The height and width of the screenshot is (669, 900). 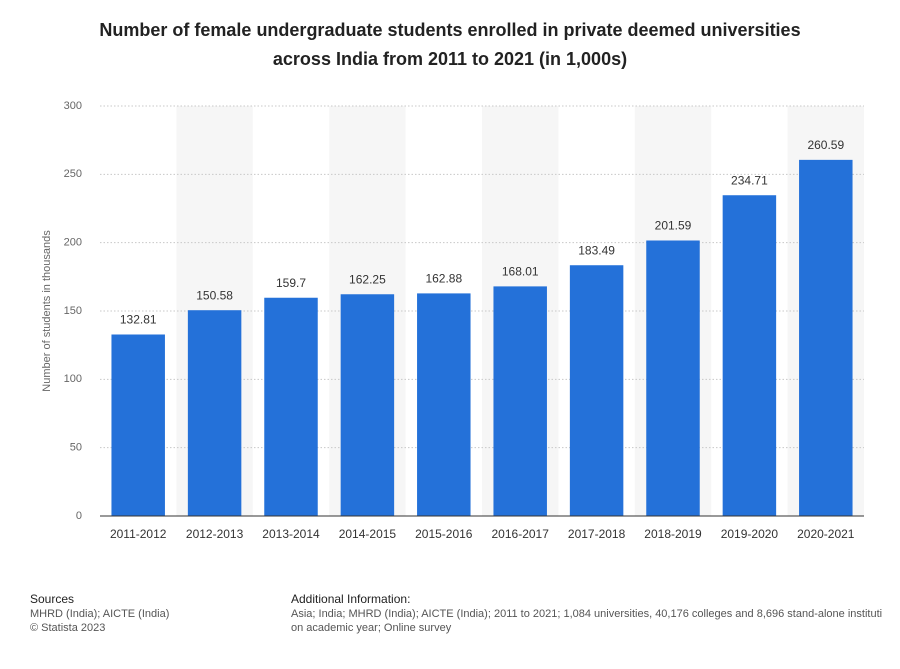 What do you see at coordinates (215, 534) in the screenshot?
I see `x-tick-label: 2012-2013` at bounding box center [215, 534].